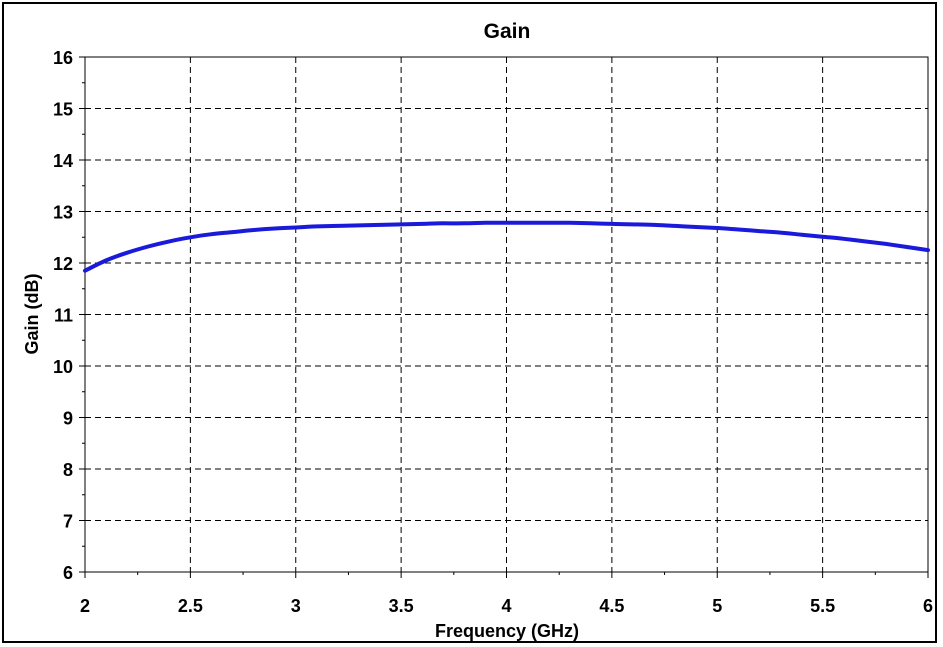 Image resolution: width=943 pixels, height=647 pixels. Describe the element at coordinates (68, 470) in the screenshot. I see `y-tick-label: 8` at that location.